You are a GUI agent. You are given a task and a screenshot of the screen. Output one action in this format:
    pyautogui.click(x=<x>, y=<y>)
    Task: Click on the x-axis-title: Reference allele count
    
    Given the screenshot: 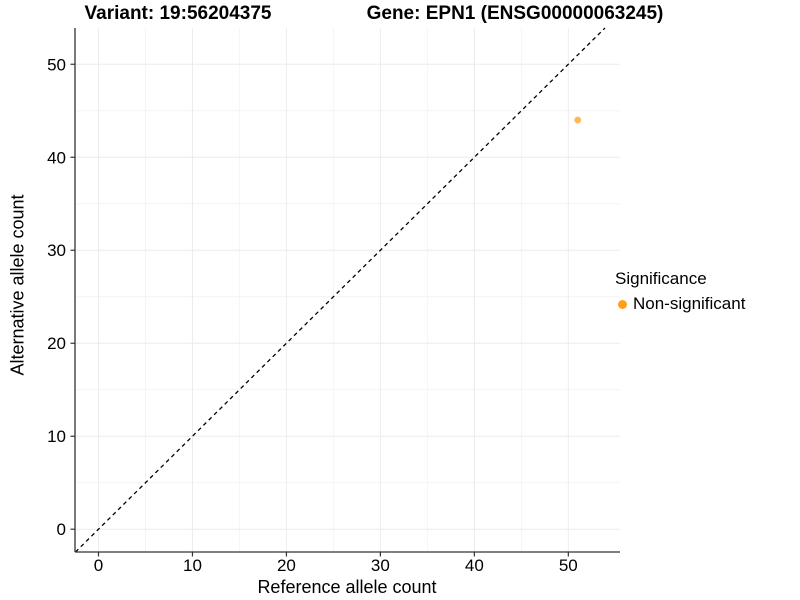 What is the action you would take?
    pyautogui.click(x=347, y=587)
    